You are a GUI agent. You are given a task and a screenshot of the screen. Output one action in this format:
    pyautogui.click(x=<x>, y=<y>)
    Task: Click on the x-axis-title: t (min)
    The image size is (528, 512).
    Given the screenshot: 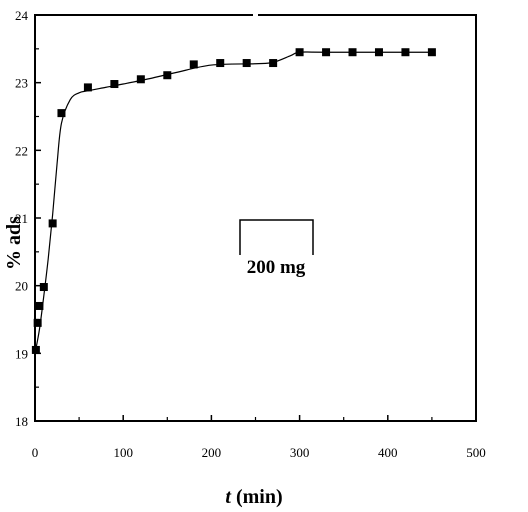 What is the action you would take?
    pyautogui.click(x=253, y=497)
    